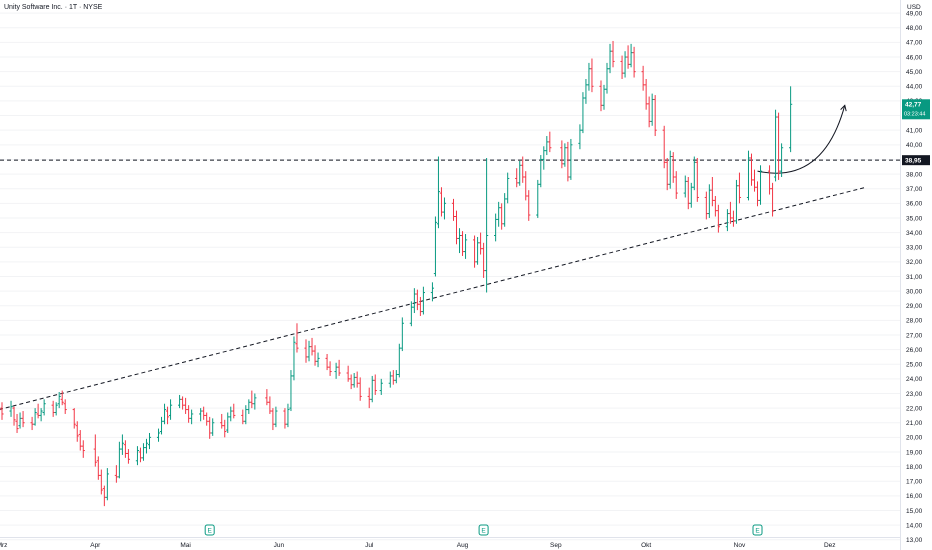 The height and width of the screenshot is (550, 932). I want to click on y-tick-label: 46,00, so click(914, 57).